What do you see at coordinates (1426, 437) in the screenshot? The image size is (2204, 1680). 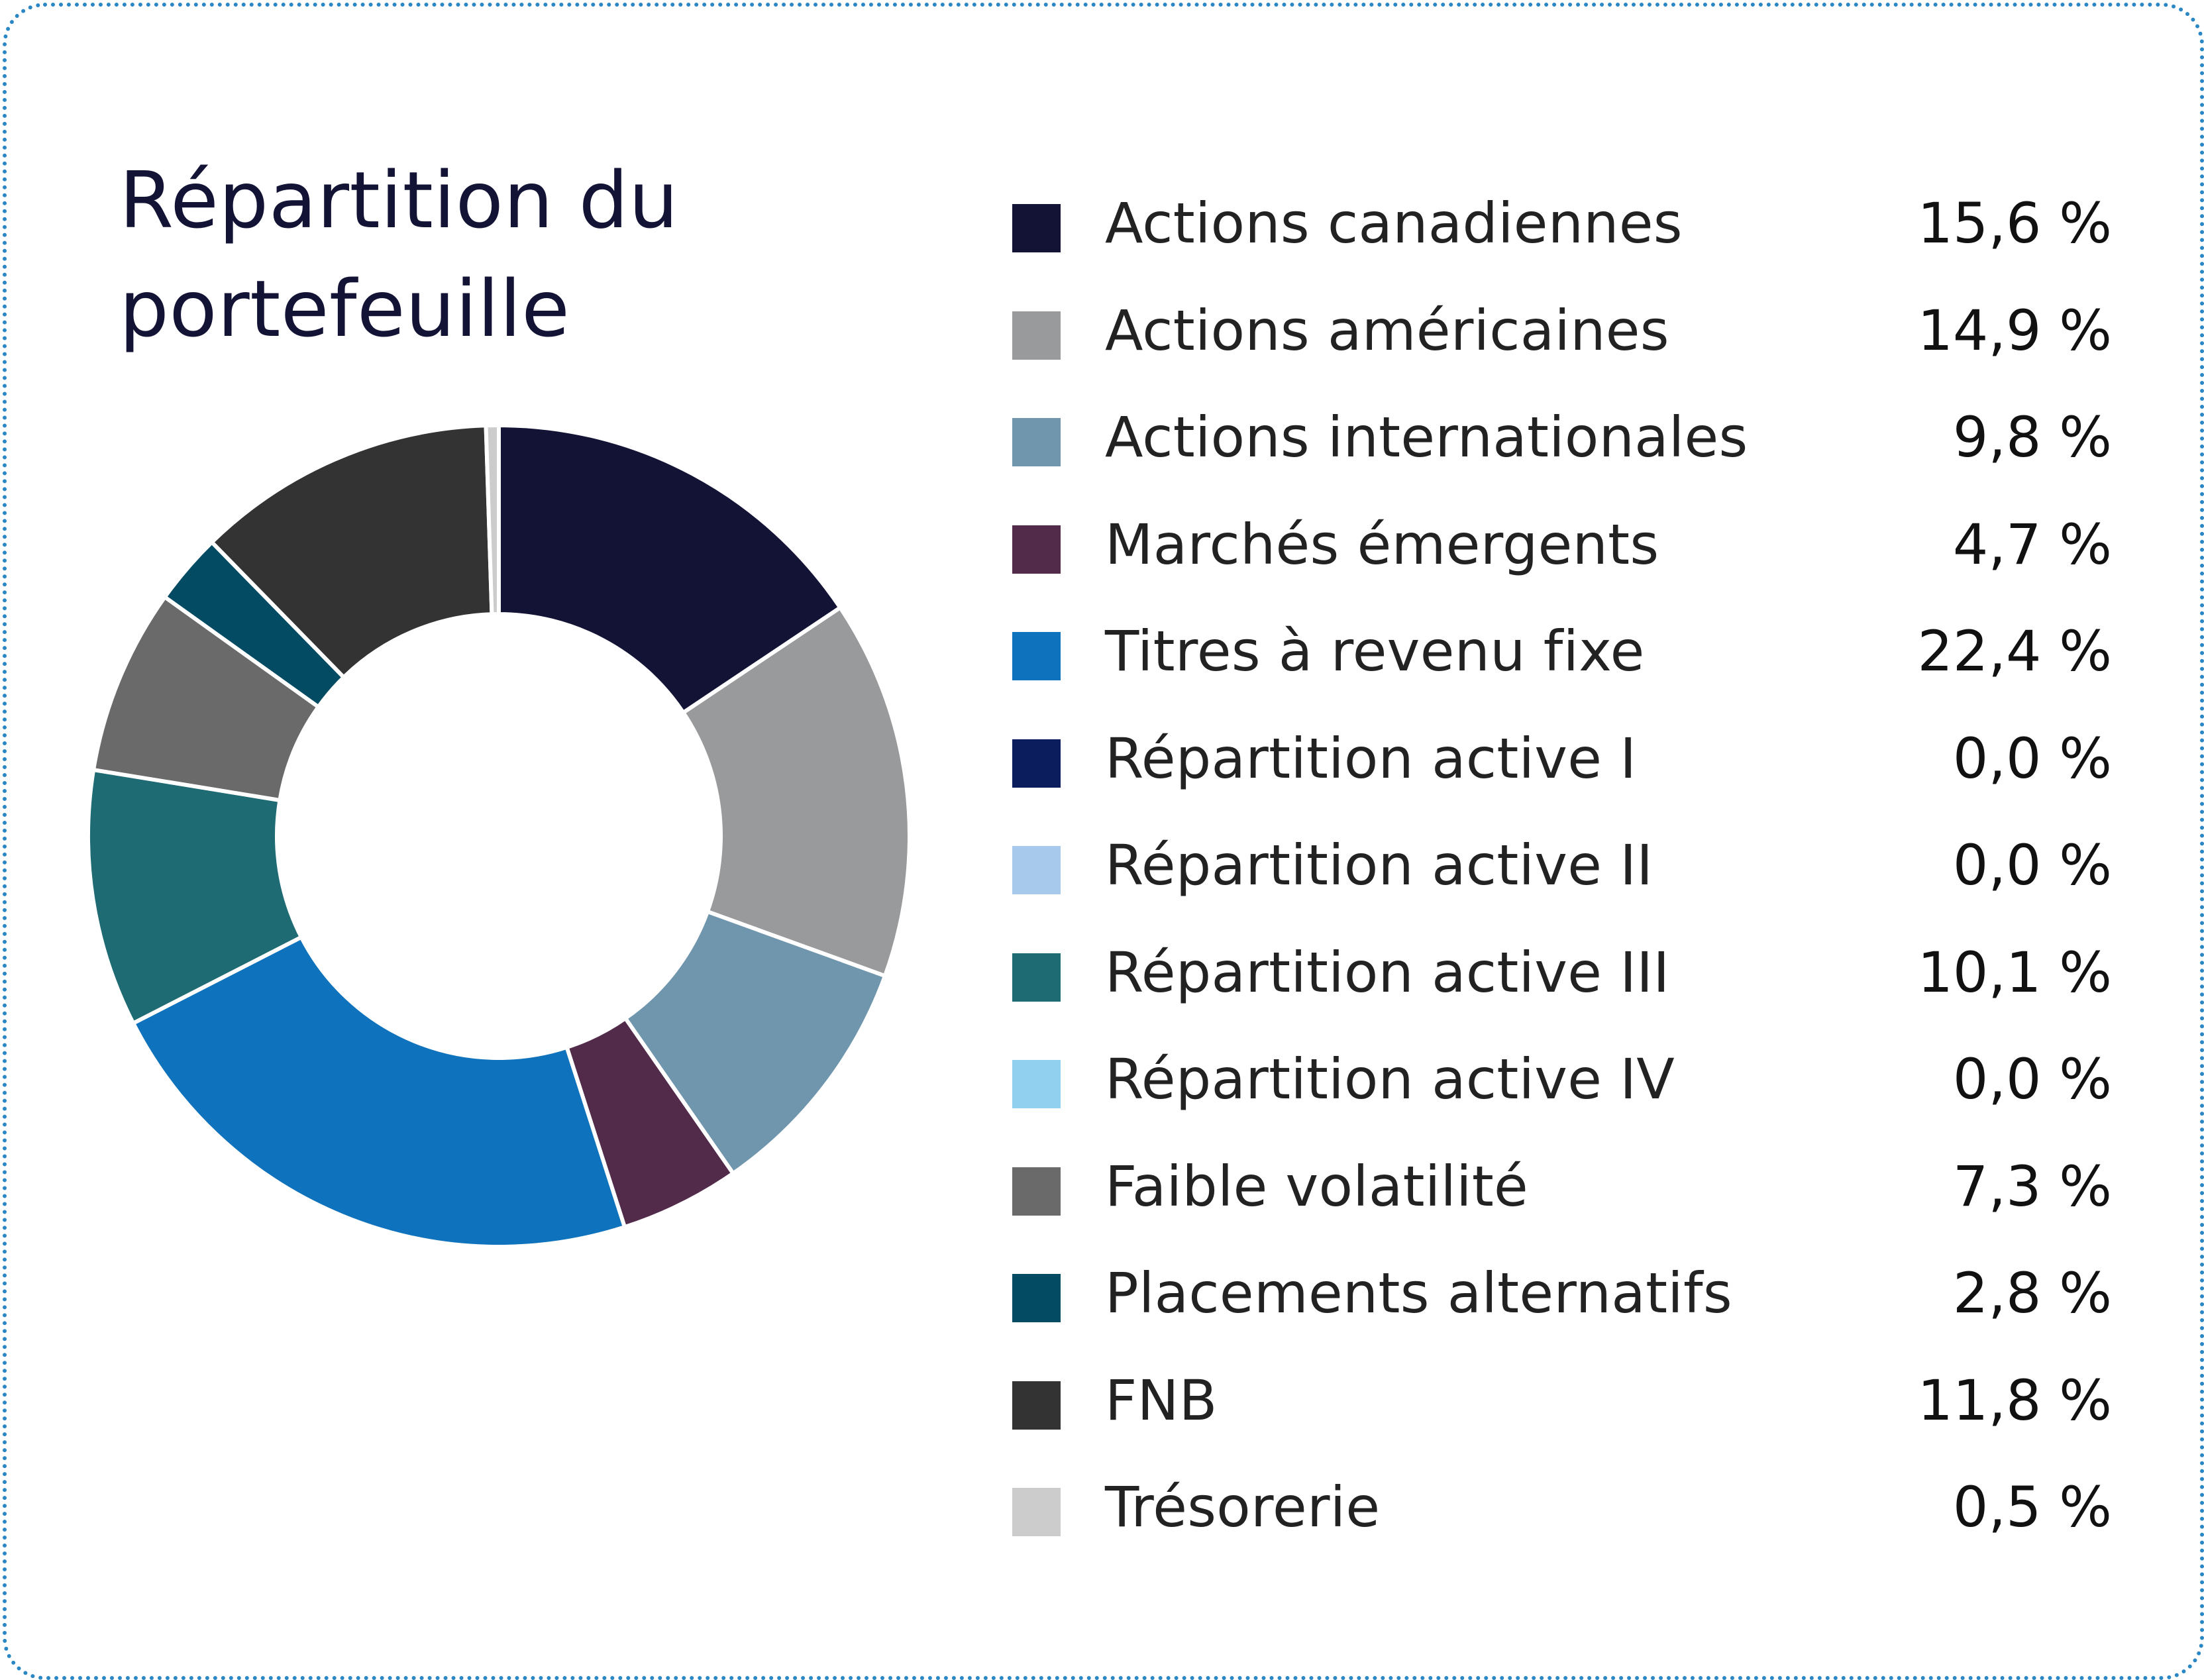 I see `legend-label: Actions internationales` at bounding box center [1426, 437].